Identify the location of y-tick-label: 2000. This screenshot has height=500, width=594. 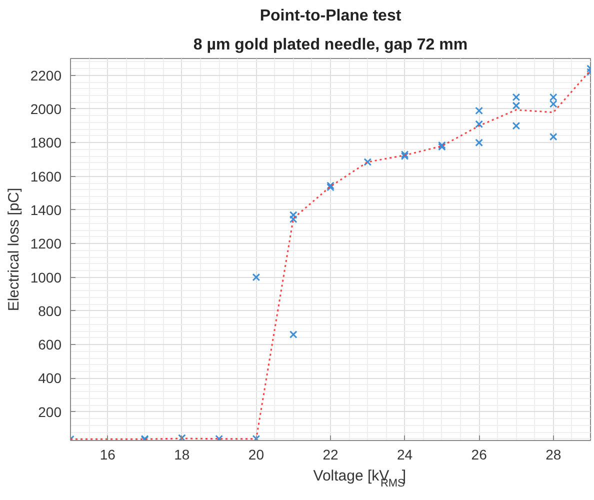
(46, 108).